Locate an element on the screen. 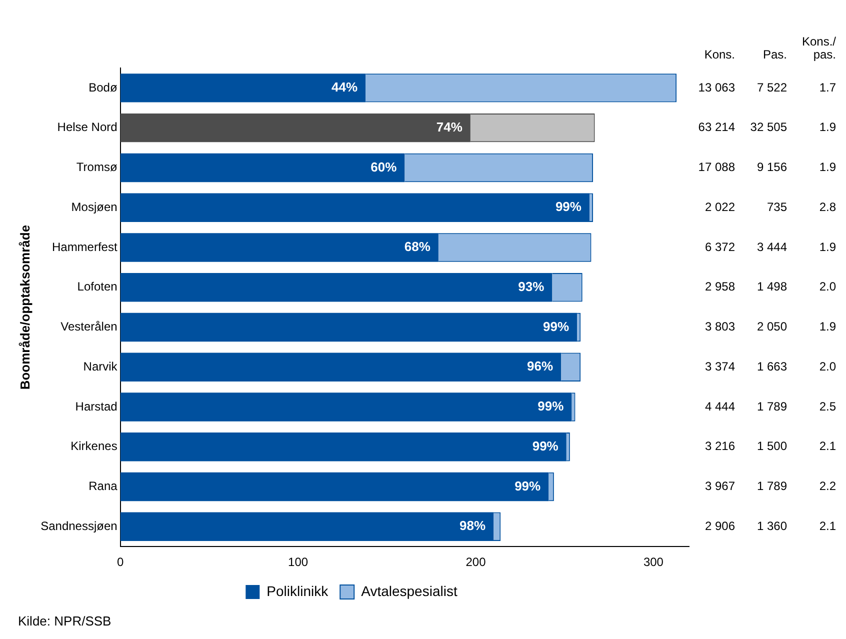  text: 7 522 is located at coordinates (772, 87).